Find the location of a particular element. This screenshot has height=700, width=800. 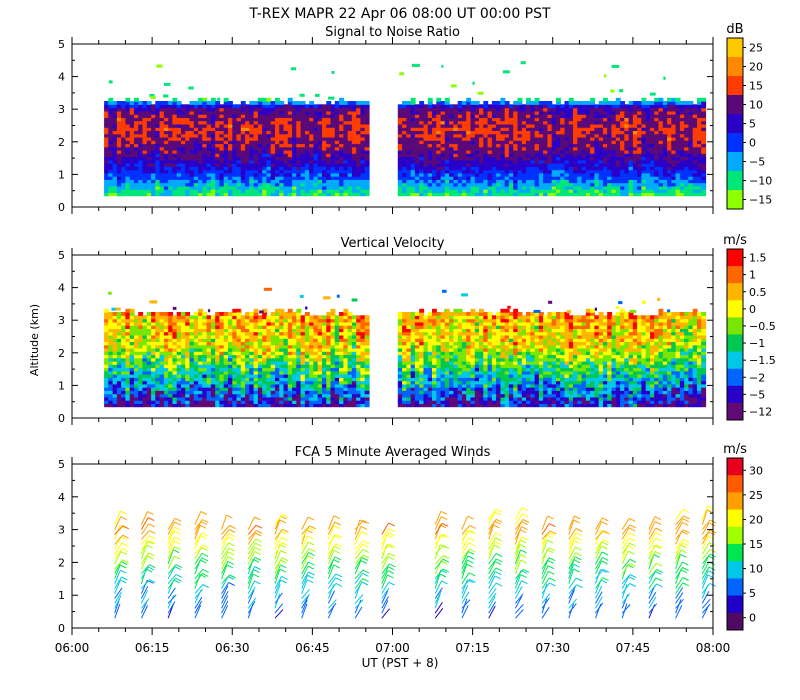

y-tick-label: 4 is located at coordinates (61, 77).